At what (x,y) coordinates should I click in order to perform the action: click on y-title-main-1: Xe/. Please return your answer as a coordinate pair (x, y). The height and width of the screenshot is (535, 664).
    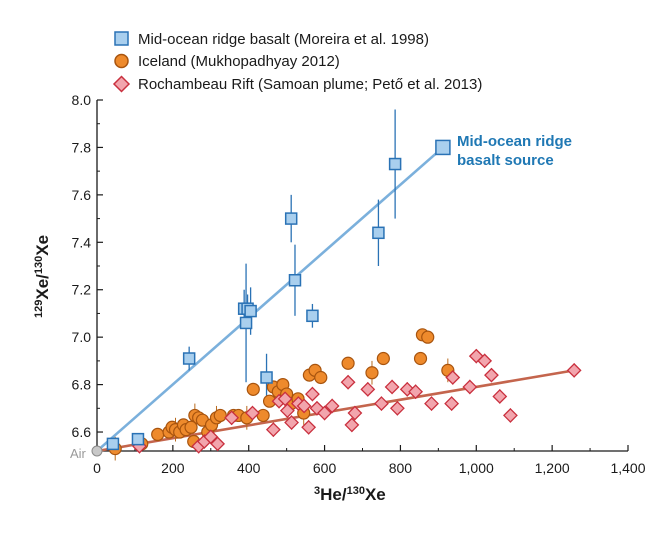
    Looking at the image, I should click on (42, 287).